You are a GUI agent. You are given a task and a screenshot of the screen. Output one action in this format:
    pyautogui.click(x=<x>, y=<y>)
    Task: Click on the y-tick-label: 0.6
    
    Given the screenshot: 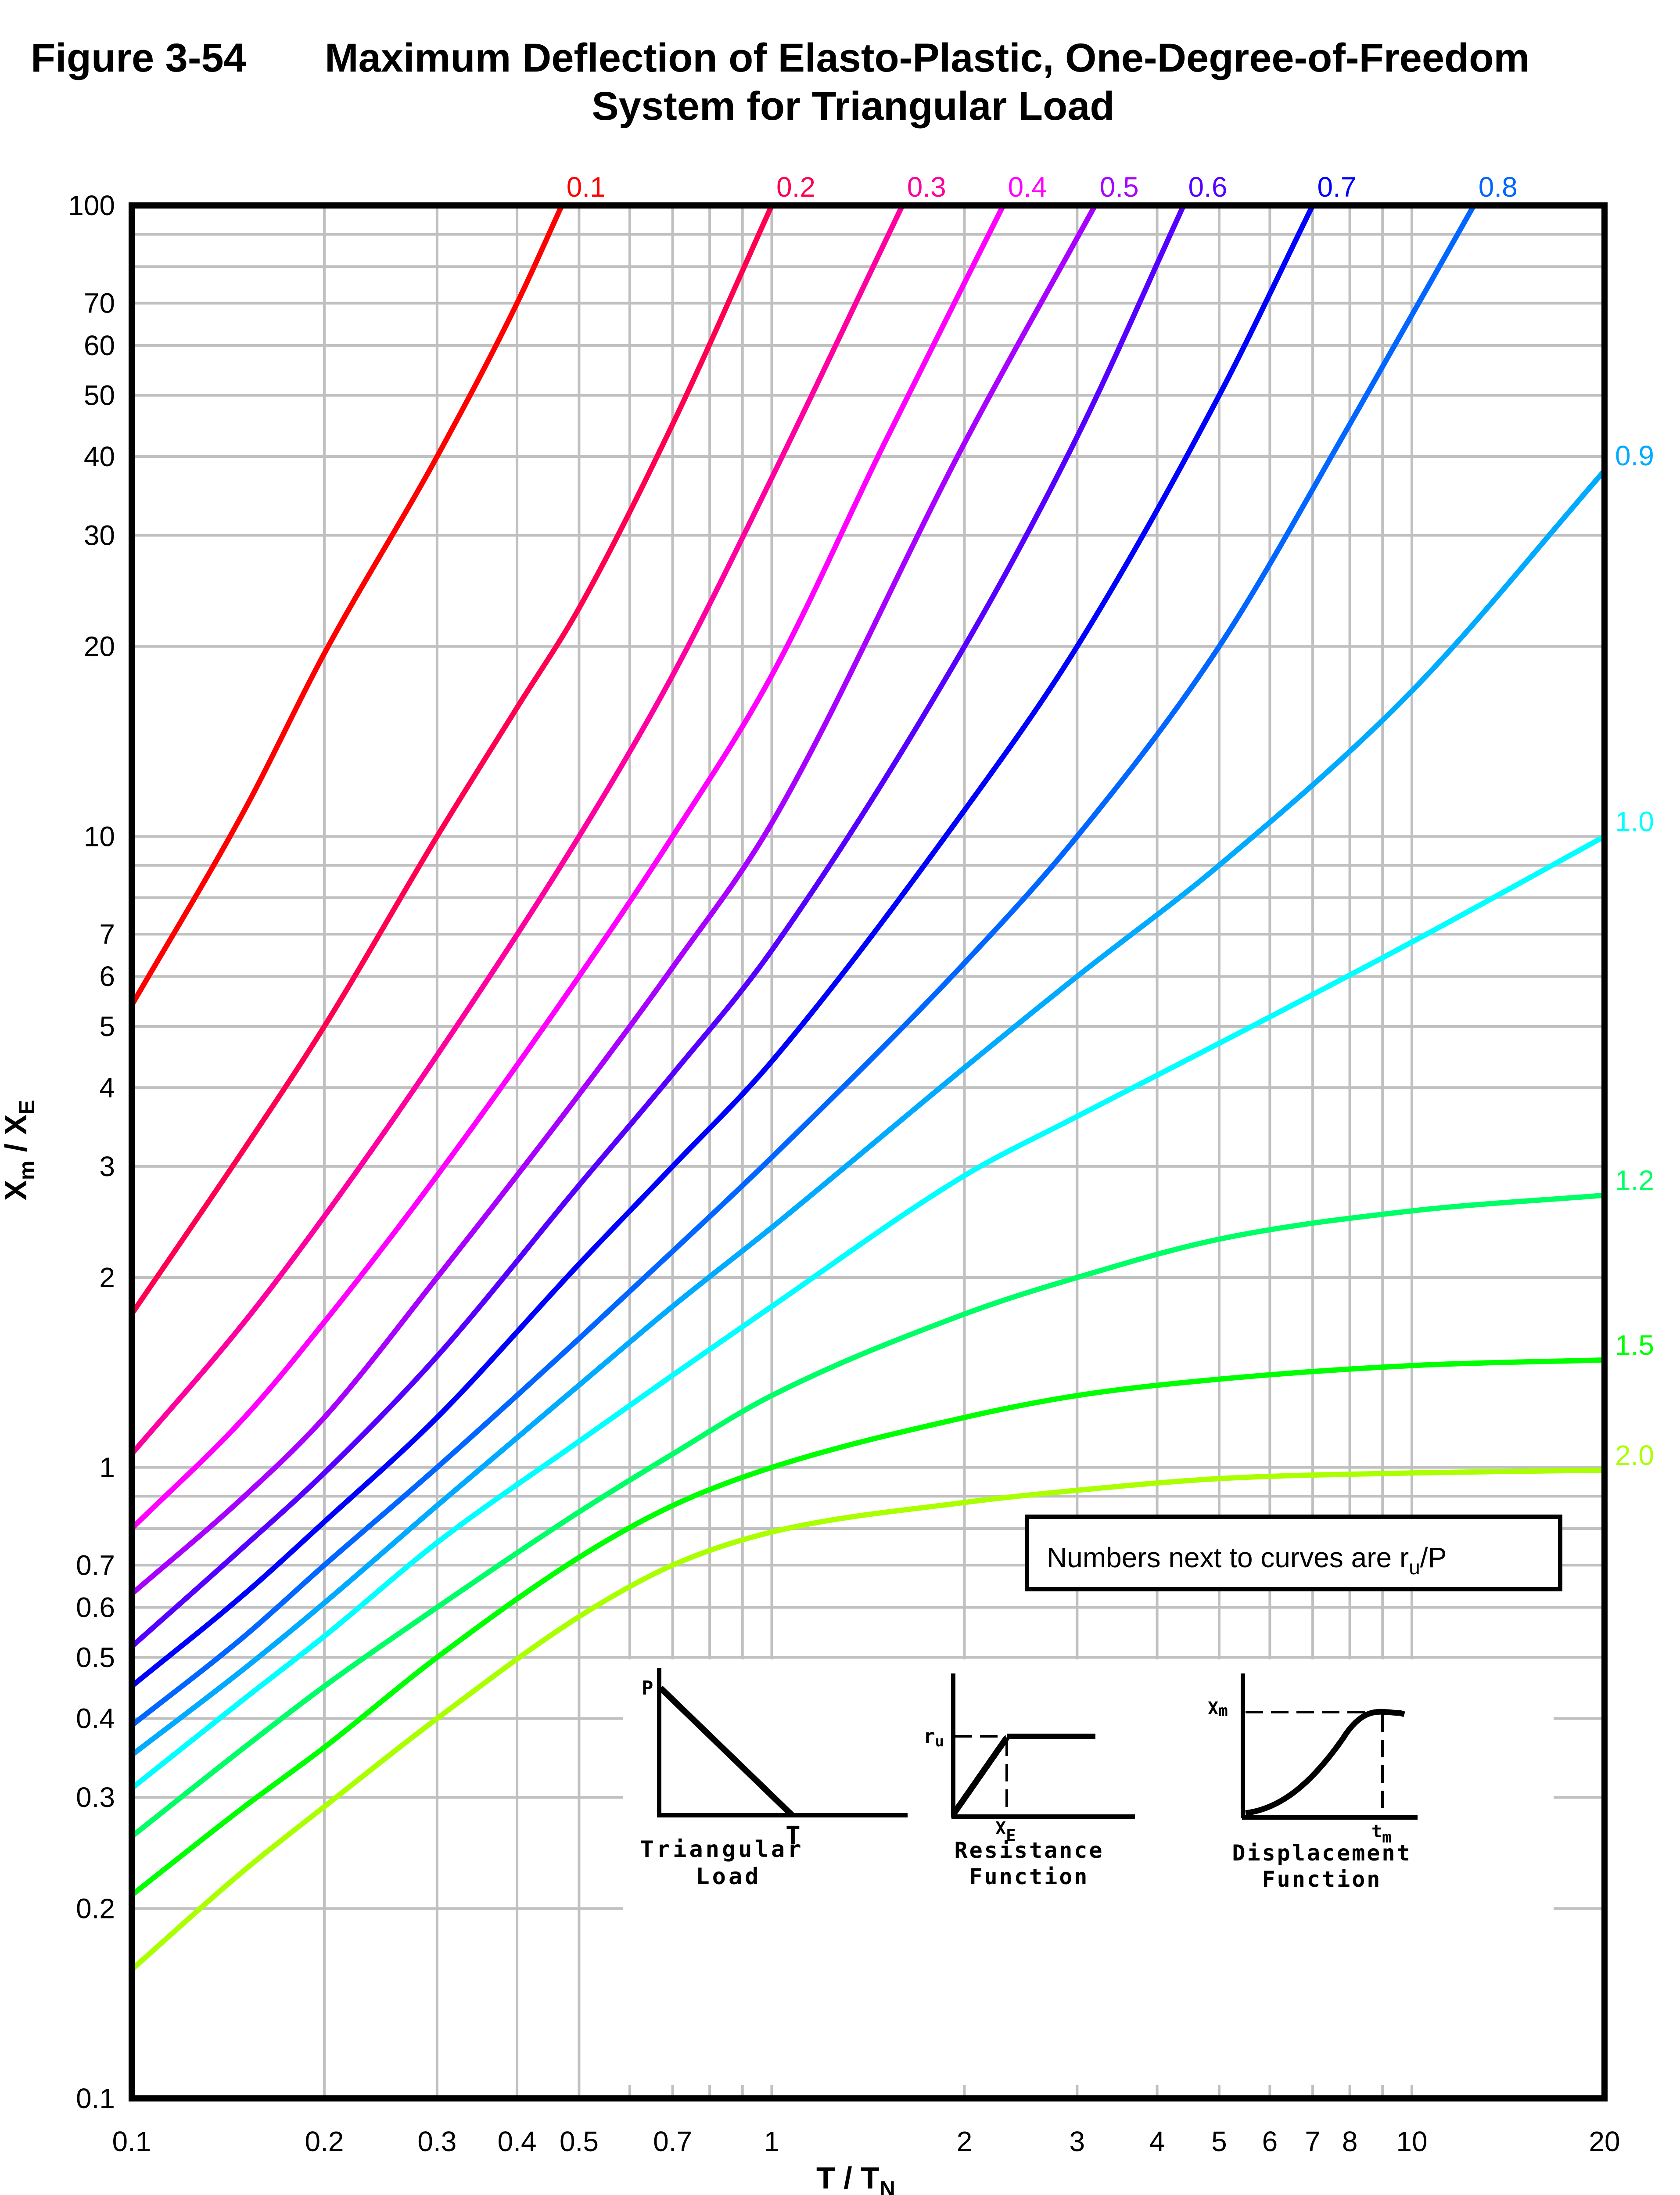 What is the action you would take?
    pyautogui.click(x=95, y=1607)
    